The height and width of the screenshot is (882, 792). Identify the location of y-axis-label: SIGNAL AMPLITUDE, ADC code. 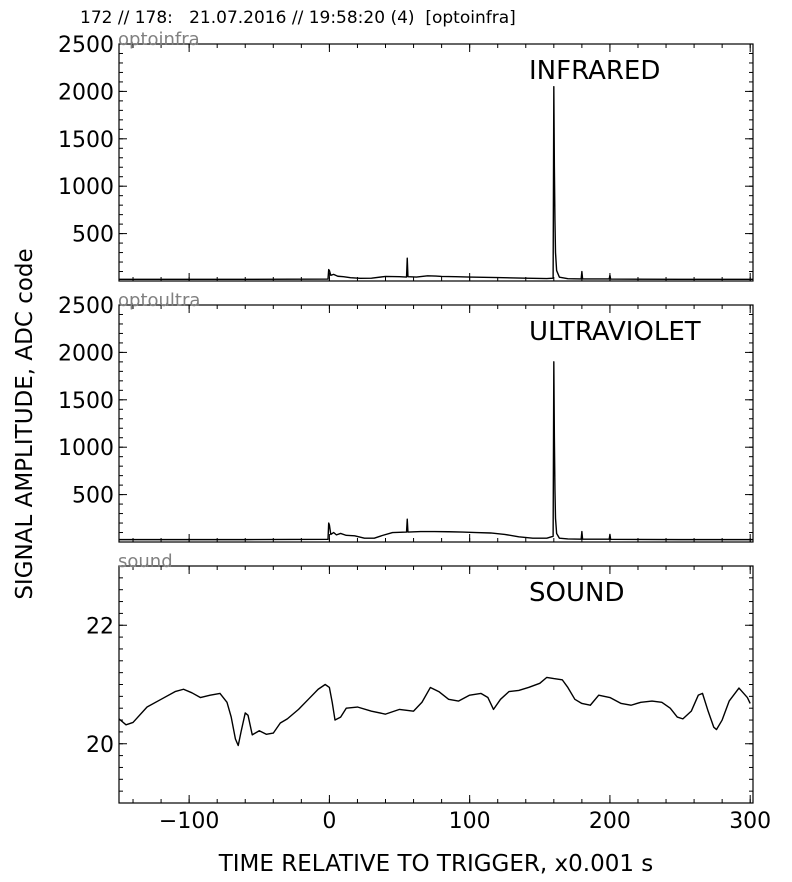
(25, 423).